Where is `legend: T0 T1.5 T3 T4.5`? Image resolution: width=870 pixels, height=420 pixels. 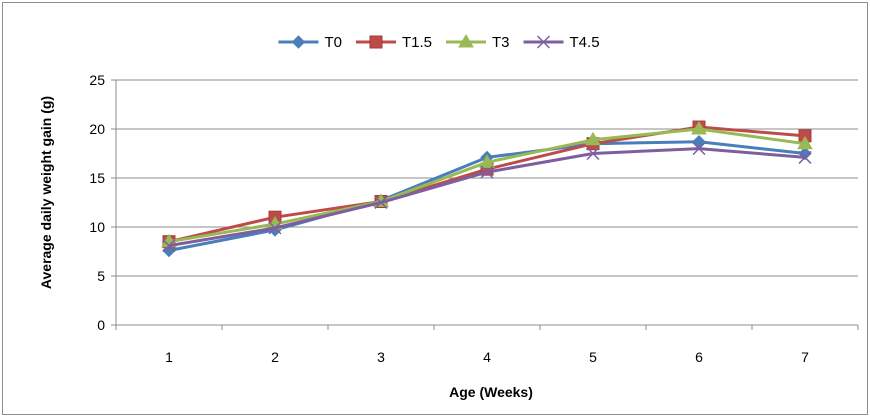
legend: T0 T1.5 T3 T4.5 is located at coordinates (439, 42).